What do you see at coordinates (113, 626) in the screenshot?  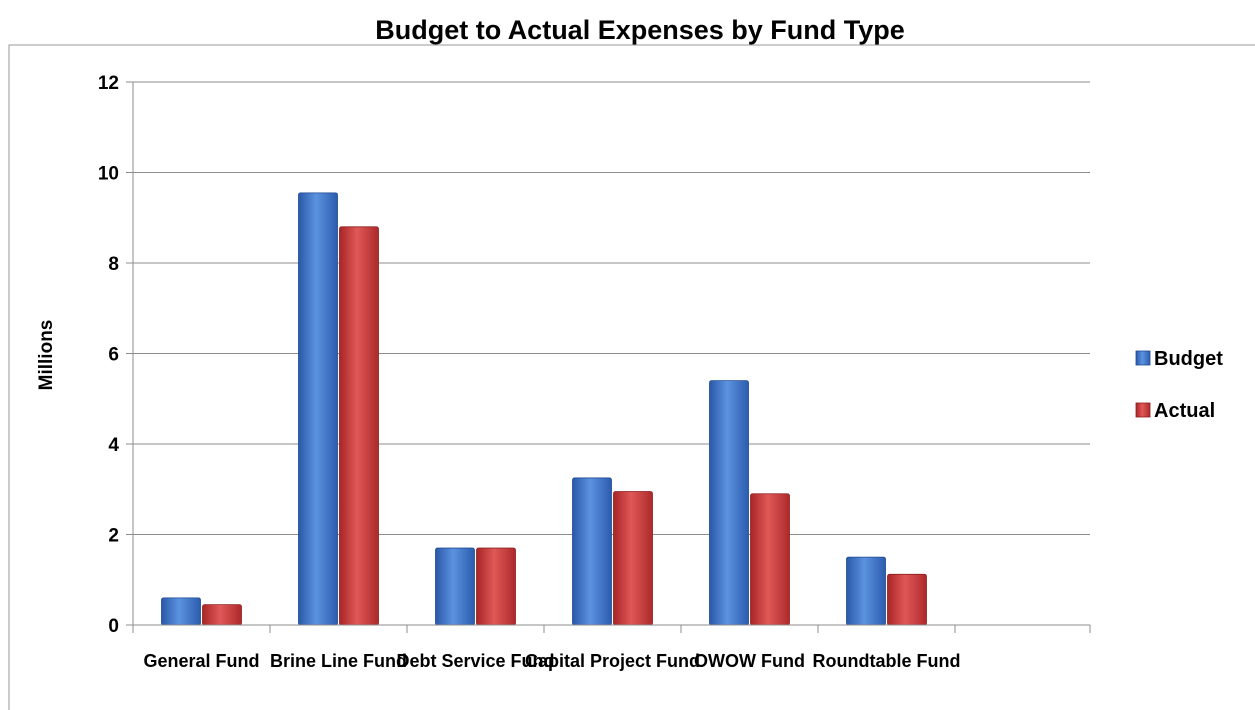 I see `y-tick-label: 0` at bounding box center [113, 626].